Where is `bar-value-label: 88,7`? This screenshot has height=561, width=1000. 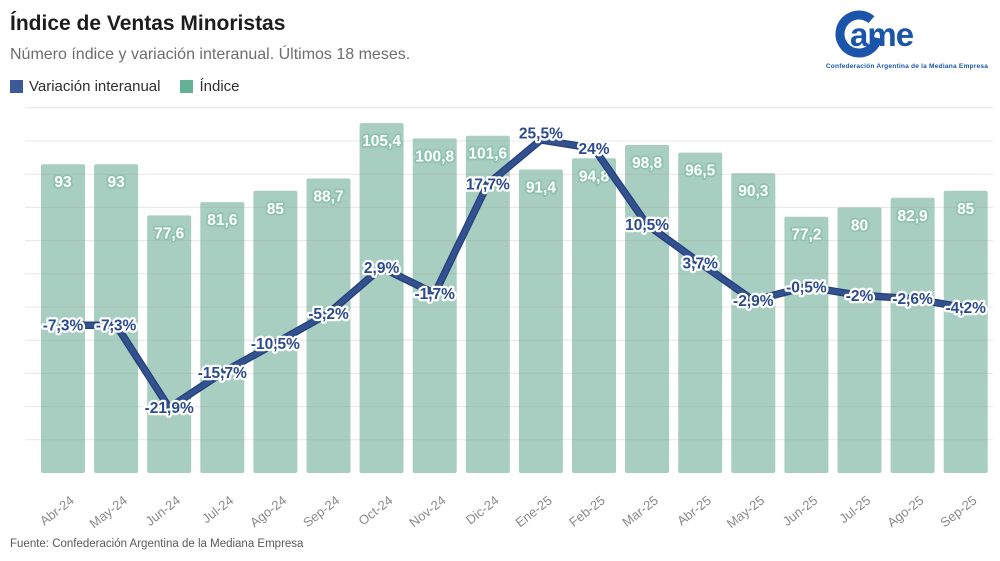
bar-value-label: 88,7 is located at coordinates (328, 197).